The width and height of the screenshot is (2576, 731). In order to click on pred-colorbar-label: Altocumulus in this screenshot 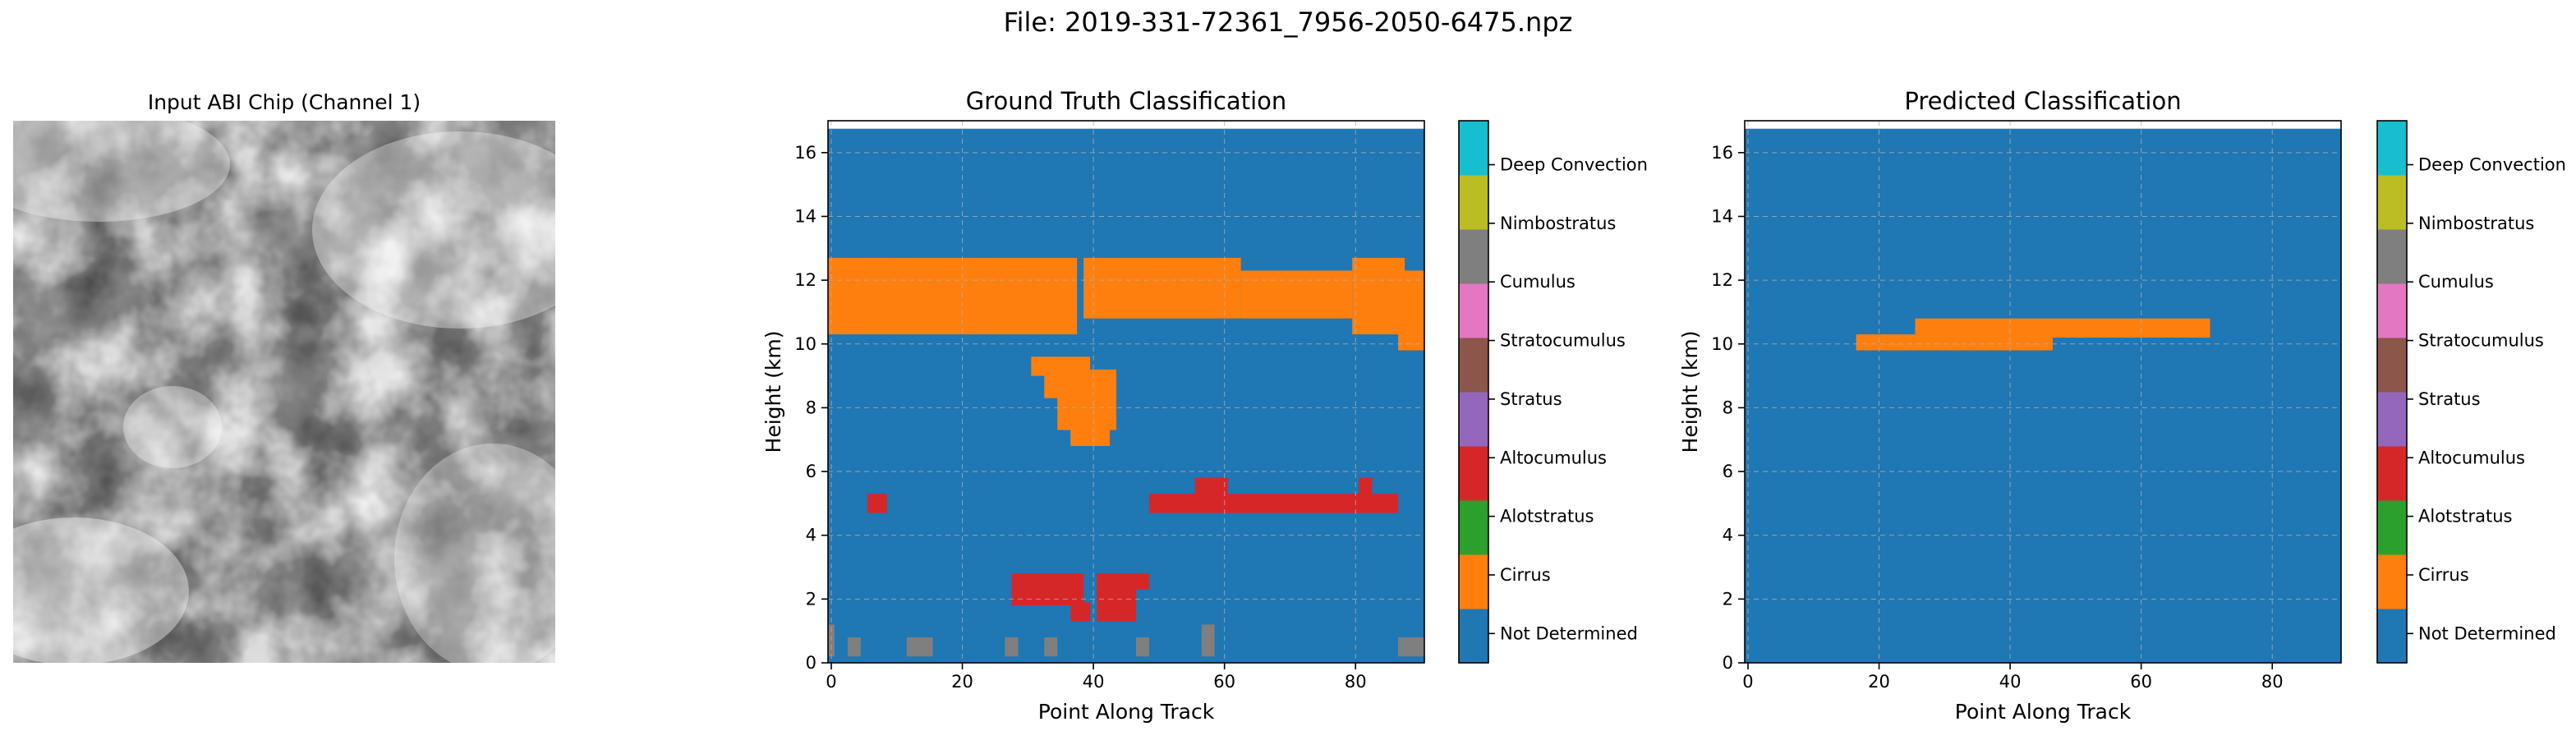, I will do `click(2471, 457)`.